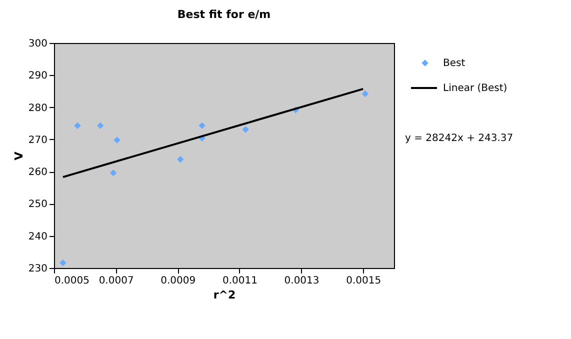 This screenshot has height=339, width=571. Describe the element at coordinates (224, 295) in the screenshot. I see `x-axis-title: r^2` at that location.